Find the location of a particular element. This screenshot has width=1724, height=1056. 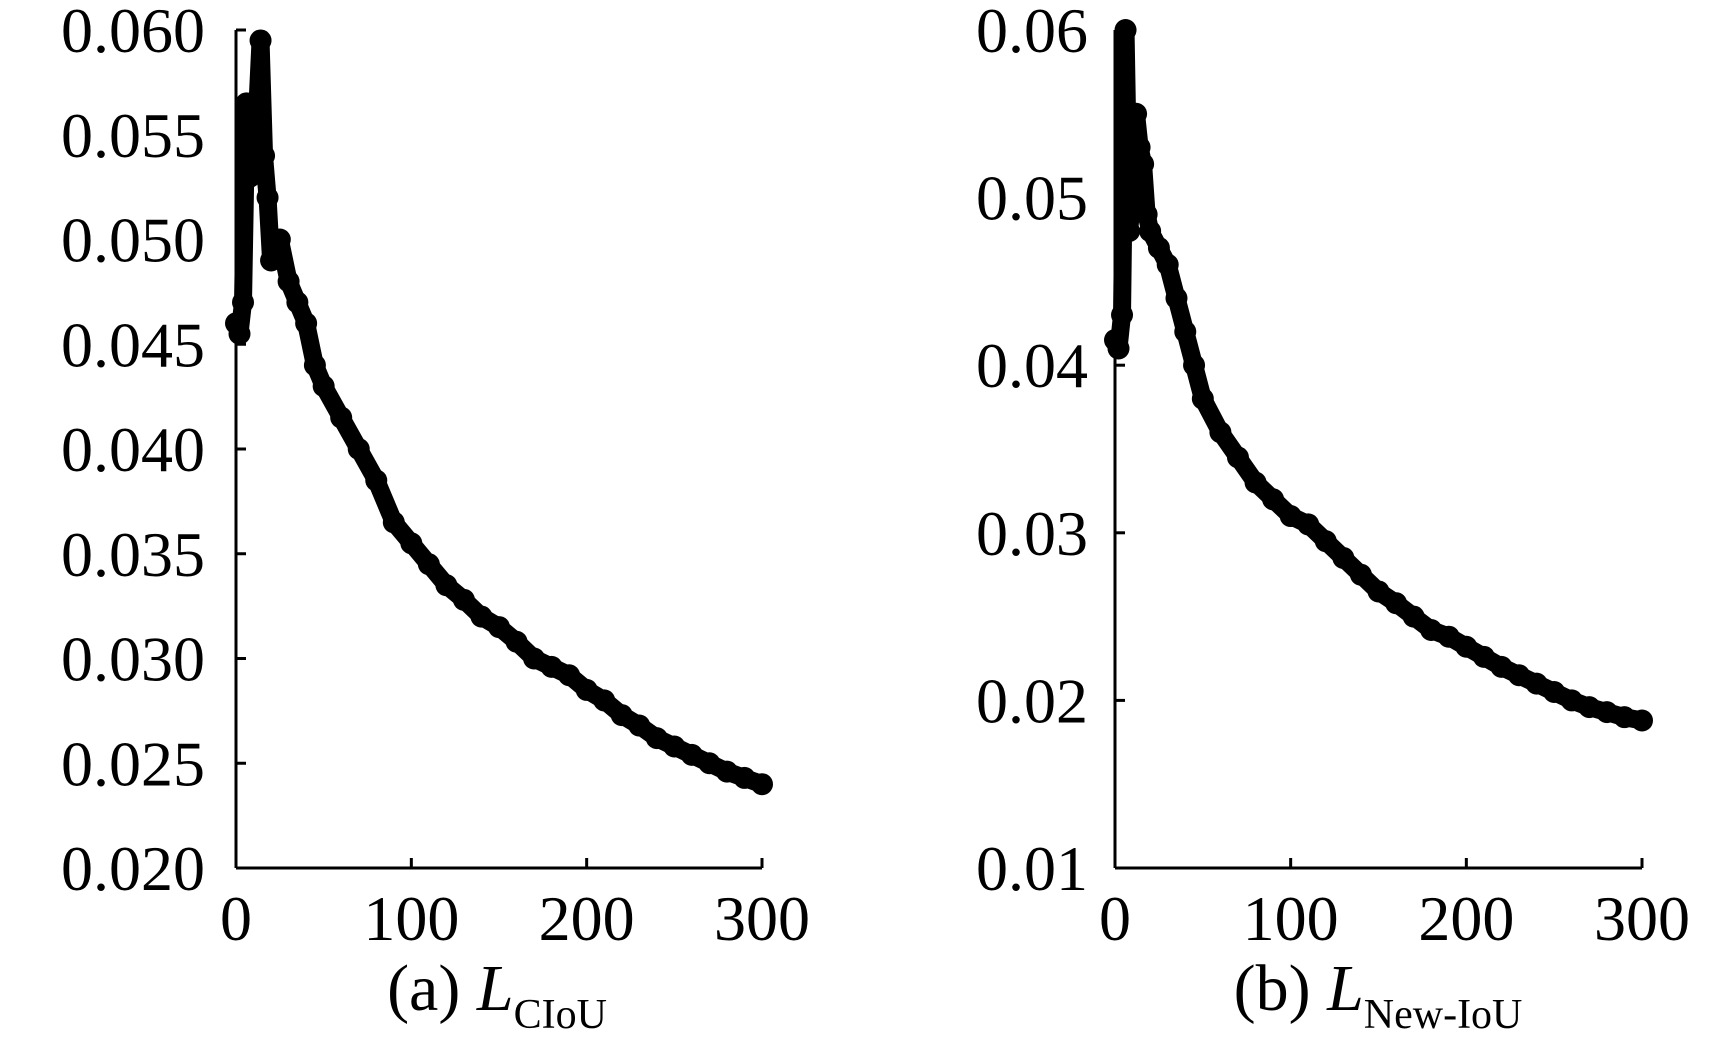

caption-subscript: New-IoU is located at coordinates (1443, 1015).